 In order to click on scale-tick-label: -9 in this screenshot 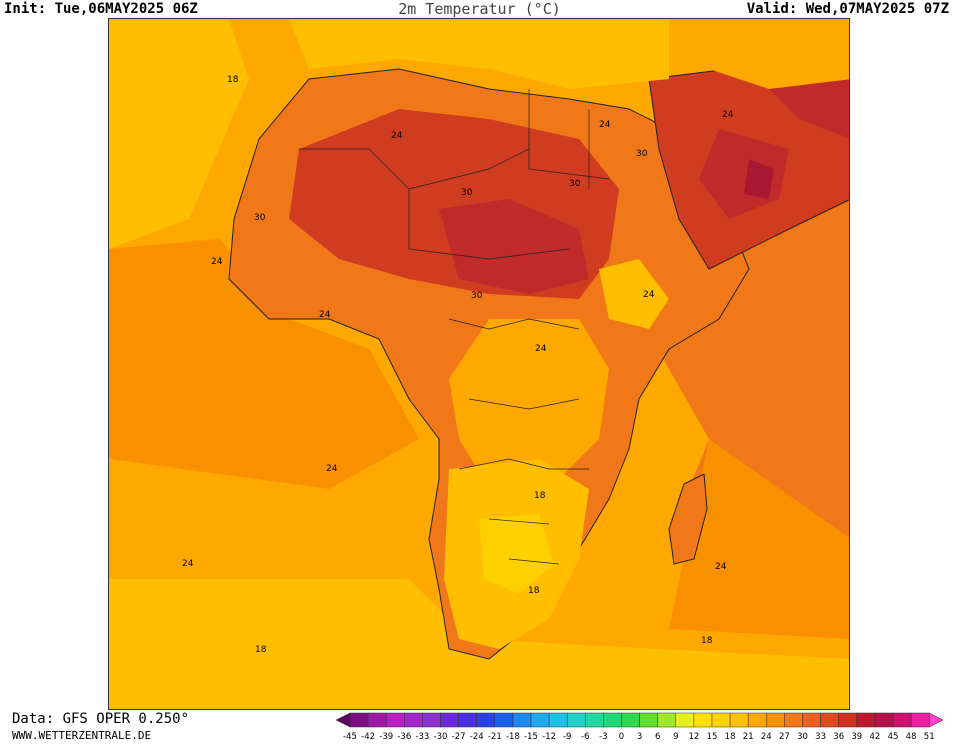, I will do `click(567, 736)`.